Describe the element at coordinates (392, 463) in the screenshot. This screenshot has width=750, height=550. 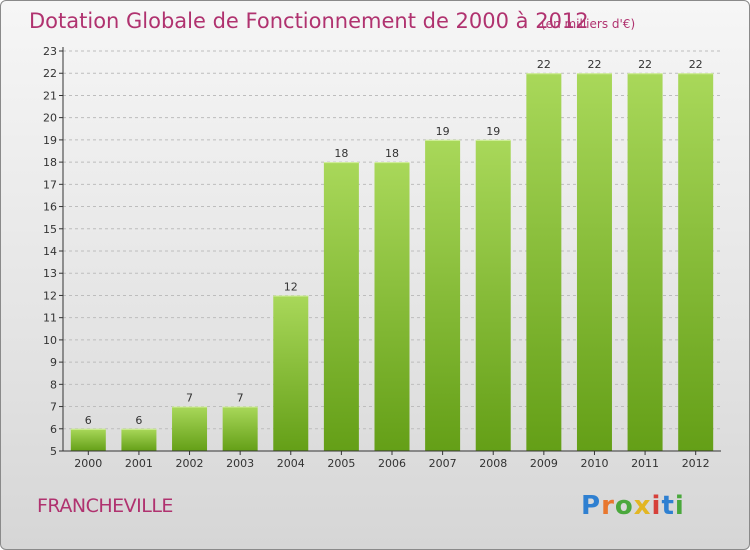
I see `x-tick-label: 2006` at that location.